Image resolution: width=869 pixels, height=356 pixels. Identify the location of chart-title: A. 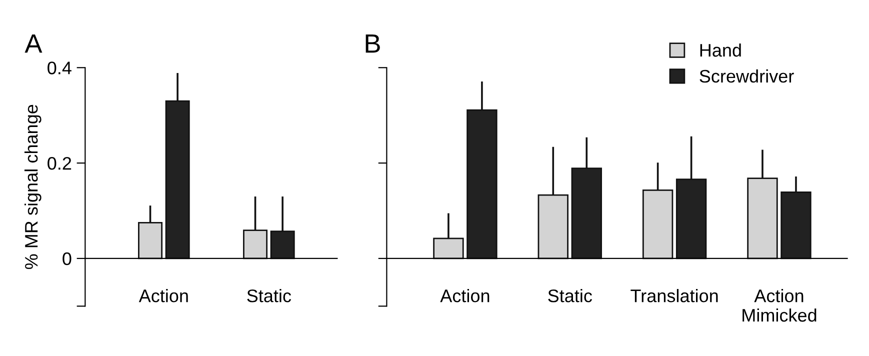
(33, 43).